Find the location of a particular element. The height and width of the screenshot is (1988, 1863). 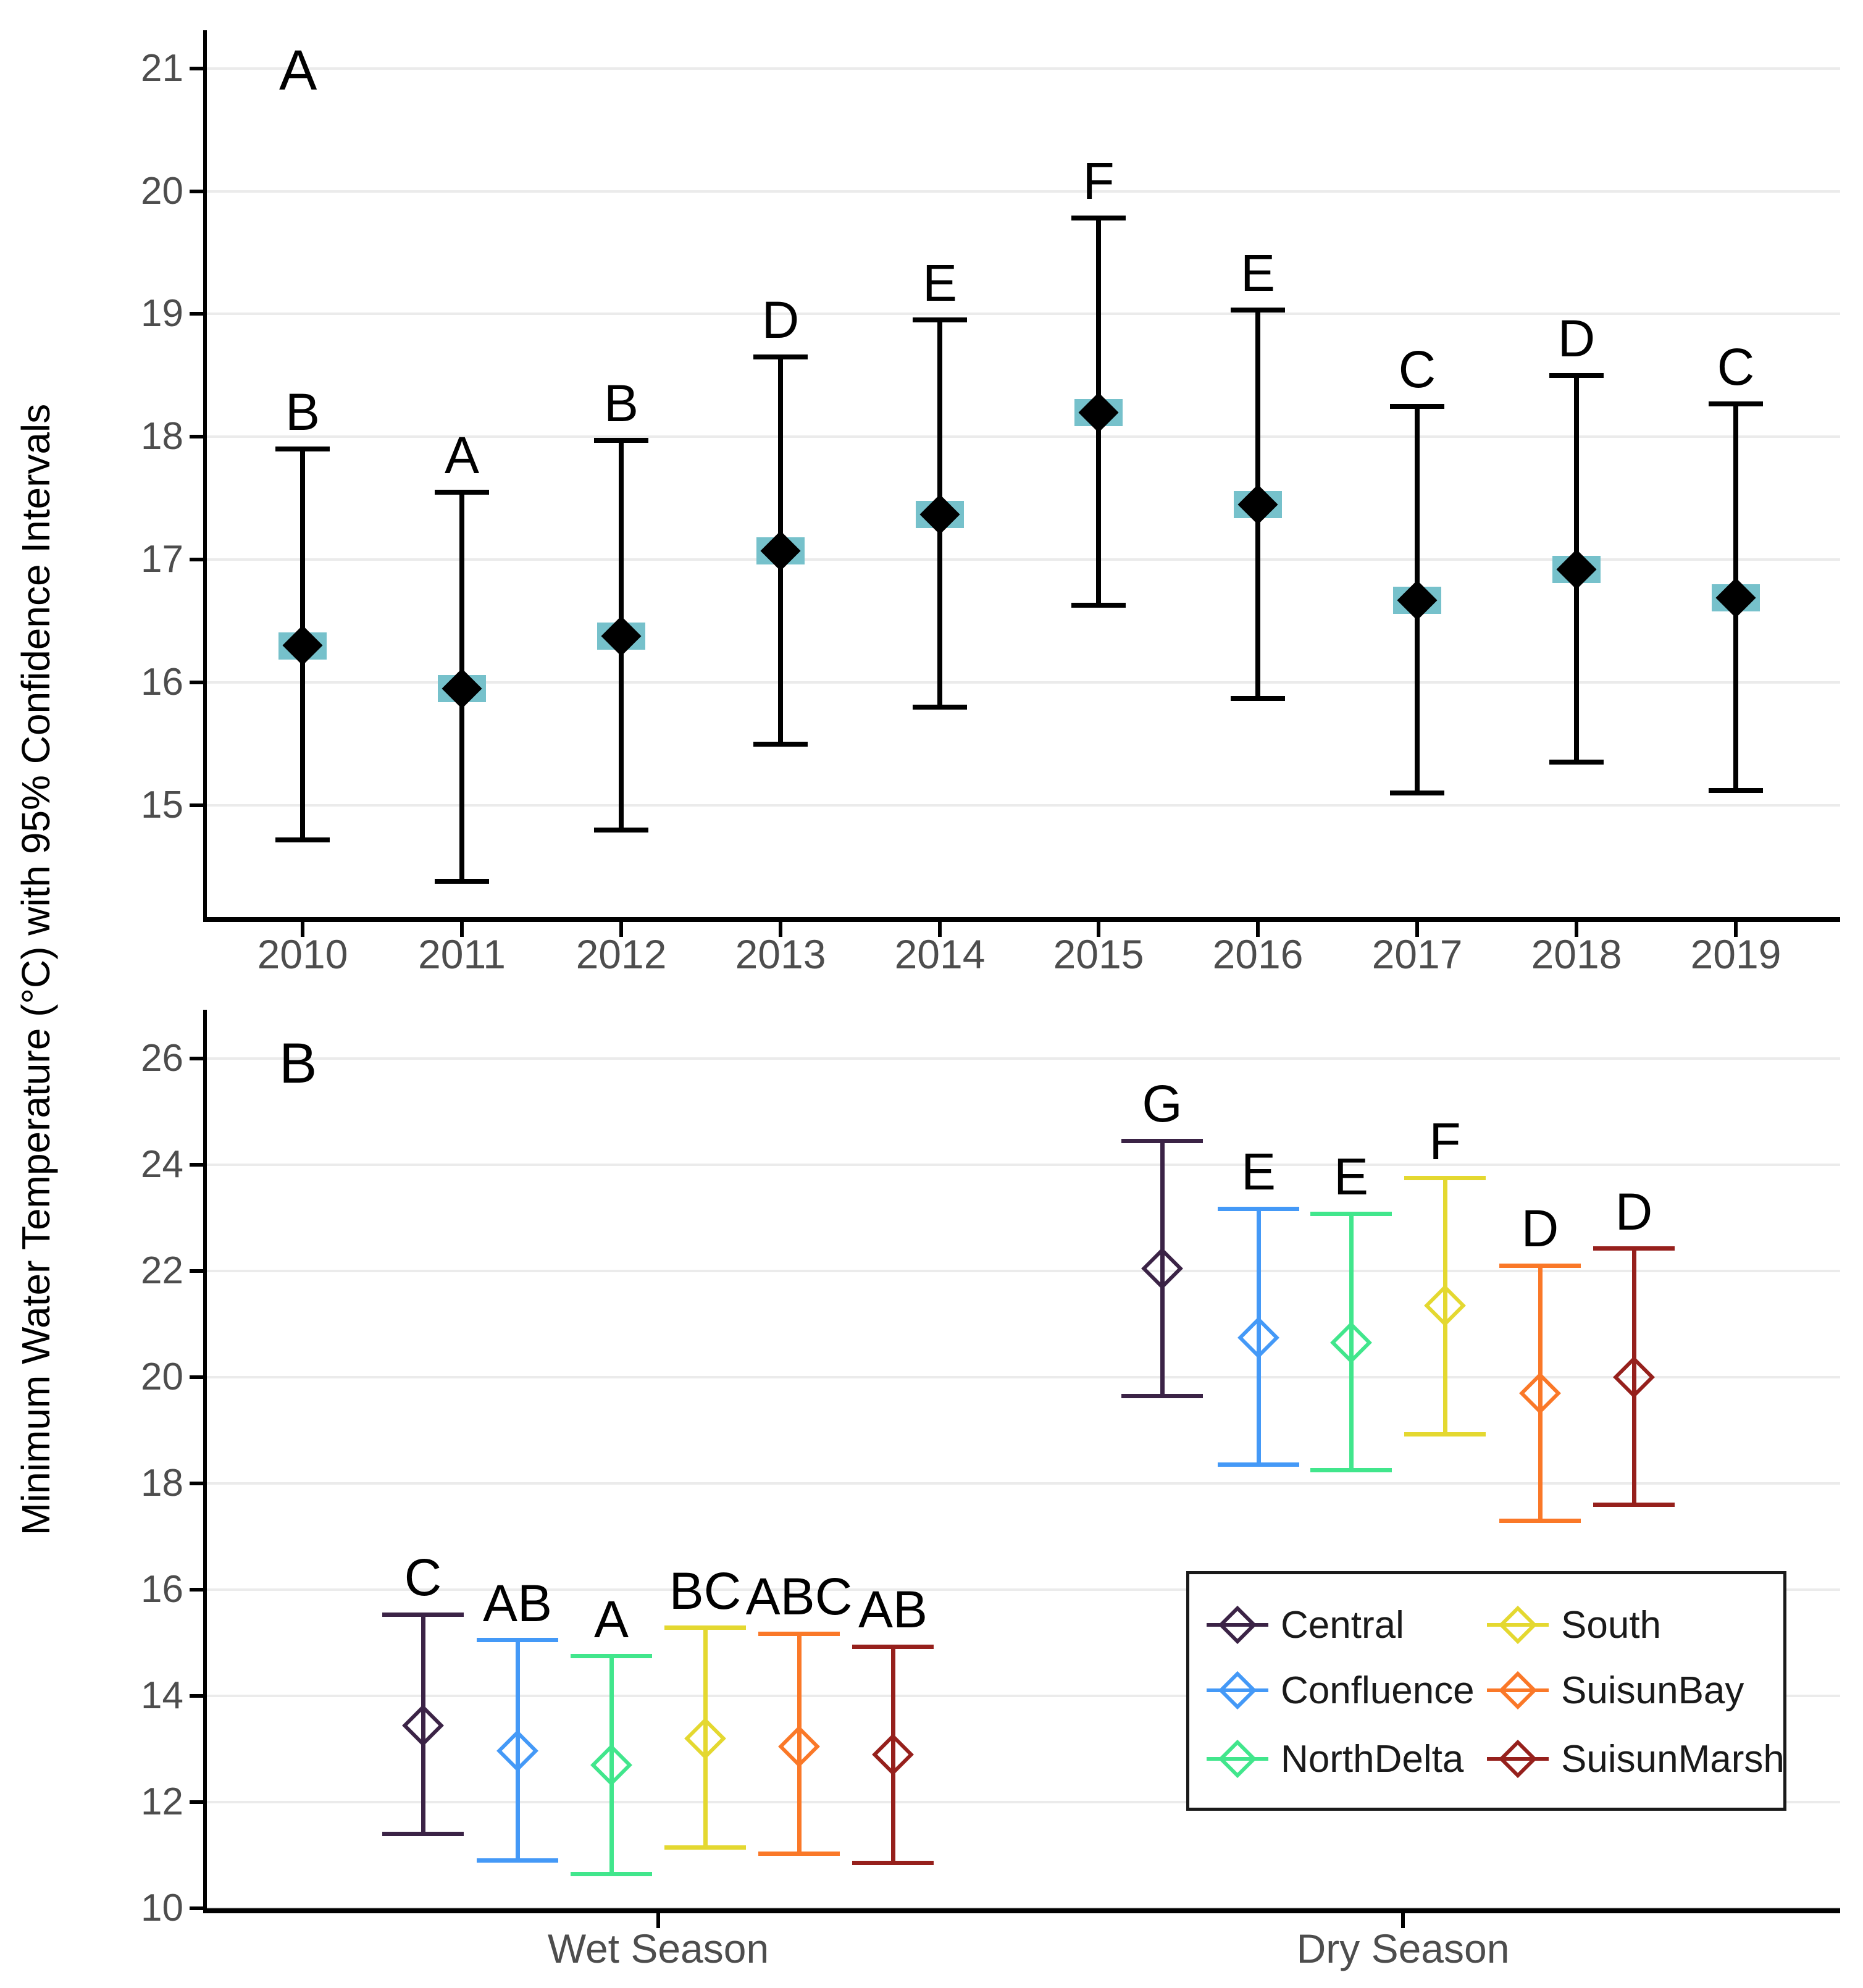

y-tick-label: 22 is located at coordinates (162, 1270).